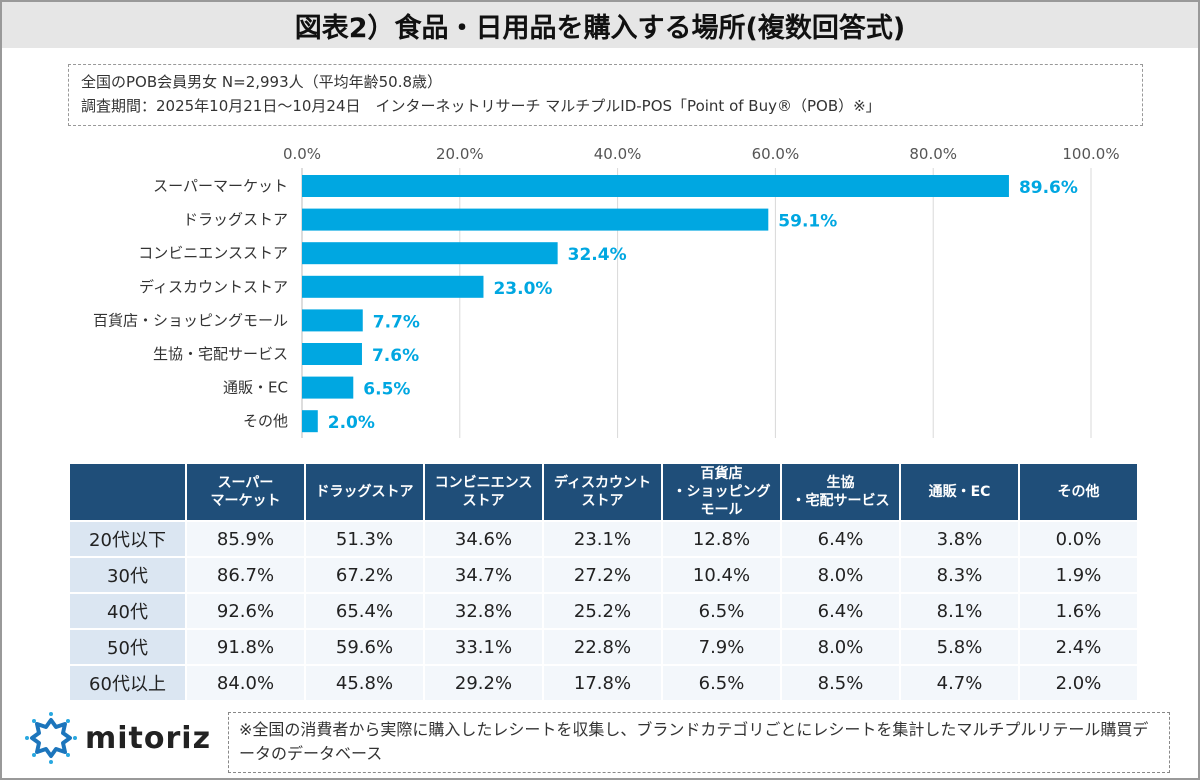  What do you see at coordinates (618, 154) in the screenshot?
I see `x-tick-label: 40.0%` at bounding box center [618, 154].